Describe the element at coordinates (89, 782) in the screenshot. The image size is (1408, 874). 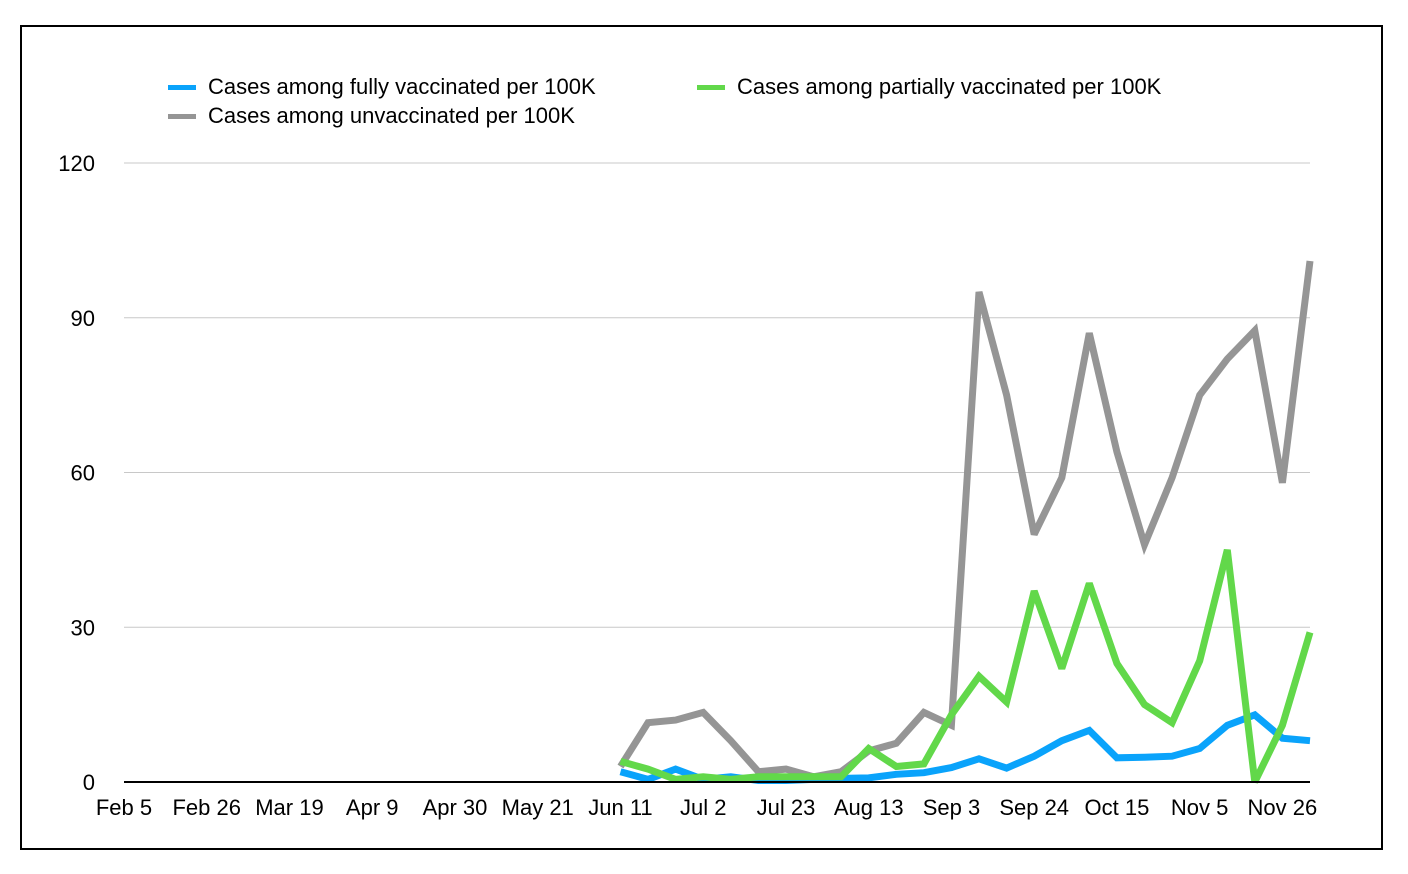
I see `y-tick-label: 0` at that location.